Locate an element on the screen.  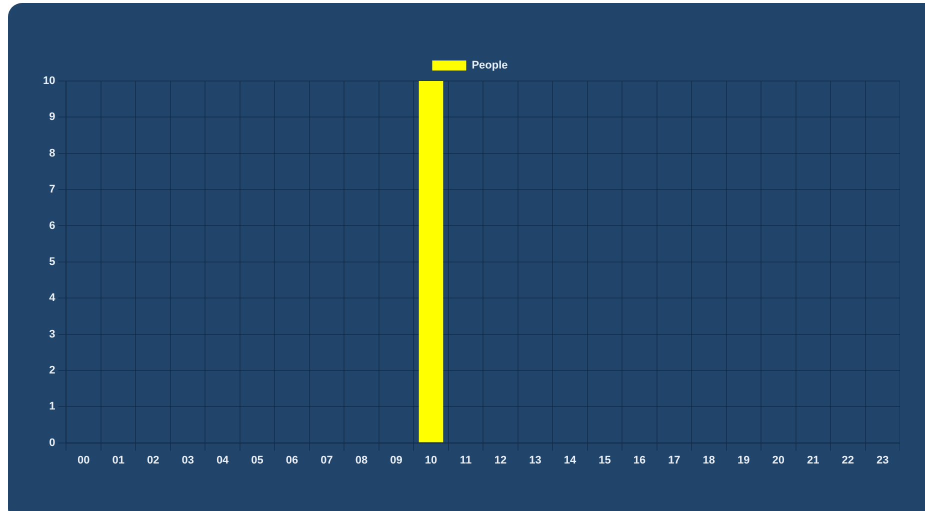
x-tick-label: 08 is located at coordinates (361, 460).